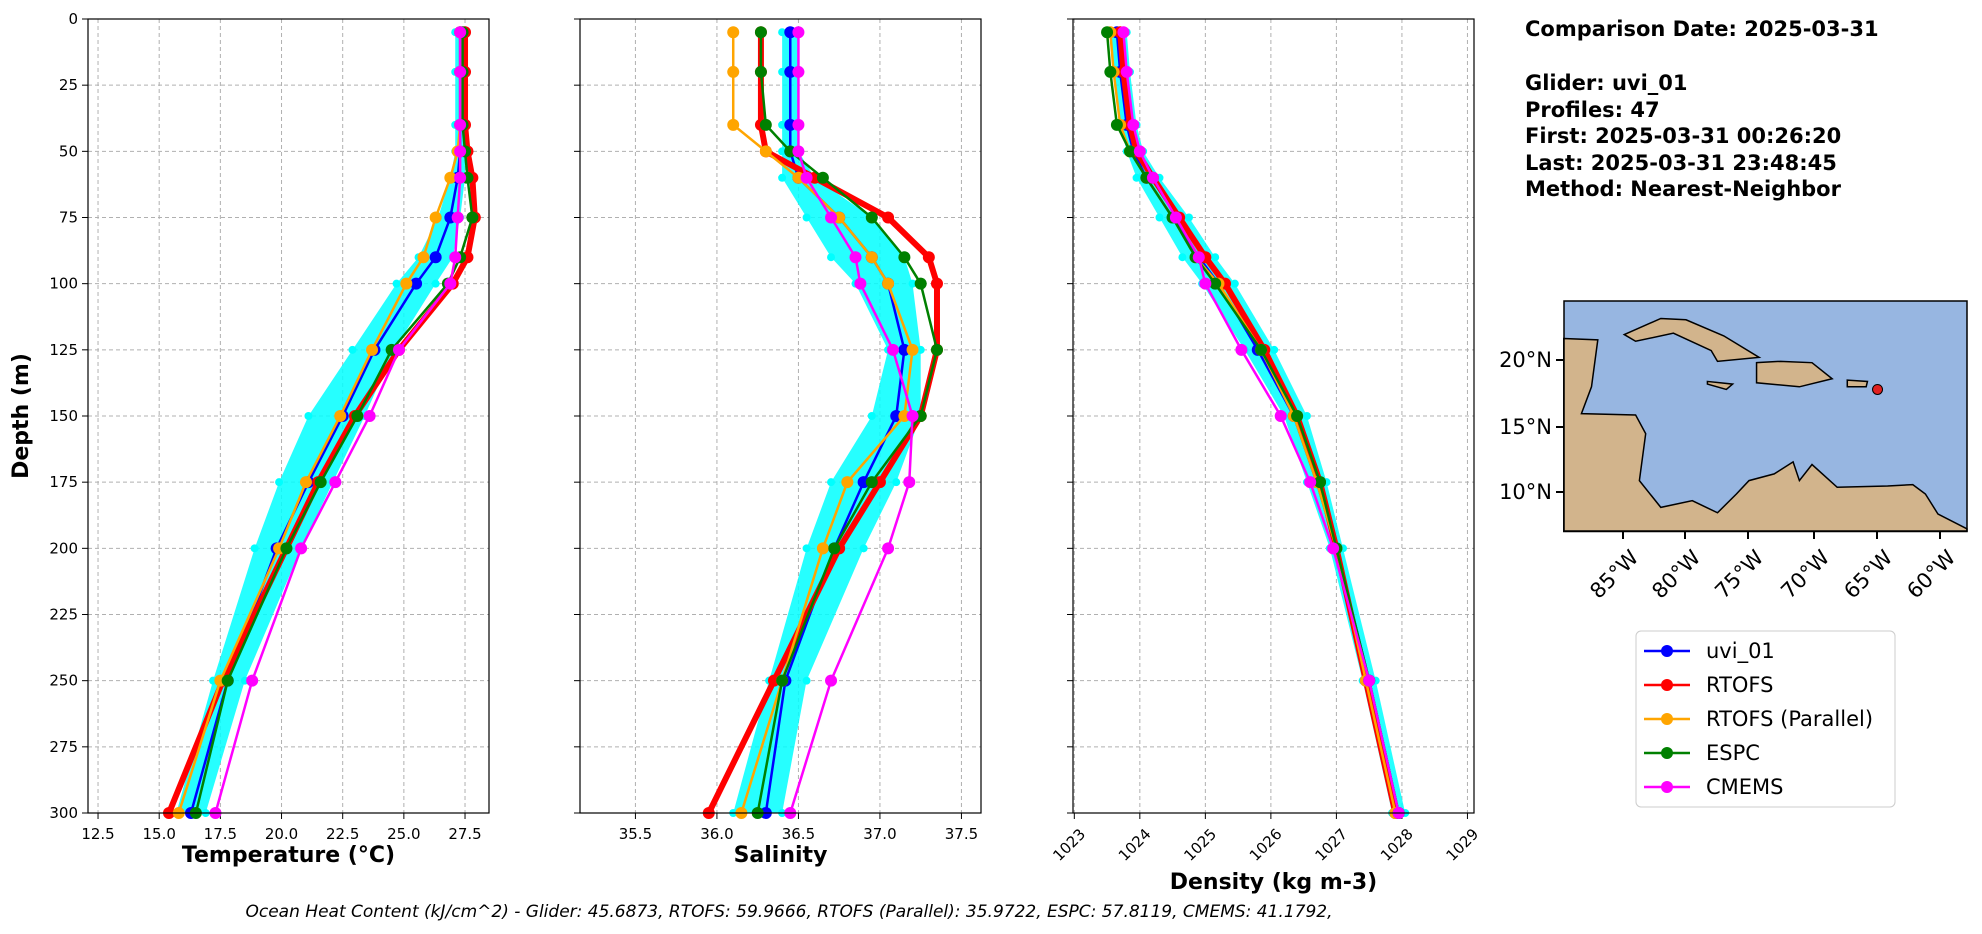 Image resolution: width=1982 pixels, height=934 pixels. Describe the element at coordinates (1266, 845) in the screenshot. I see `x-tick-label: 1026` at that location.